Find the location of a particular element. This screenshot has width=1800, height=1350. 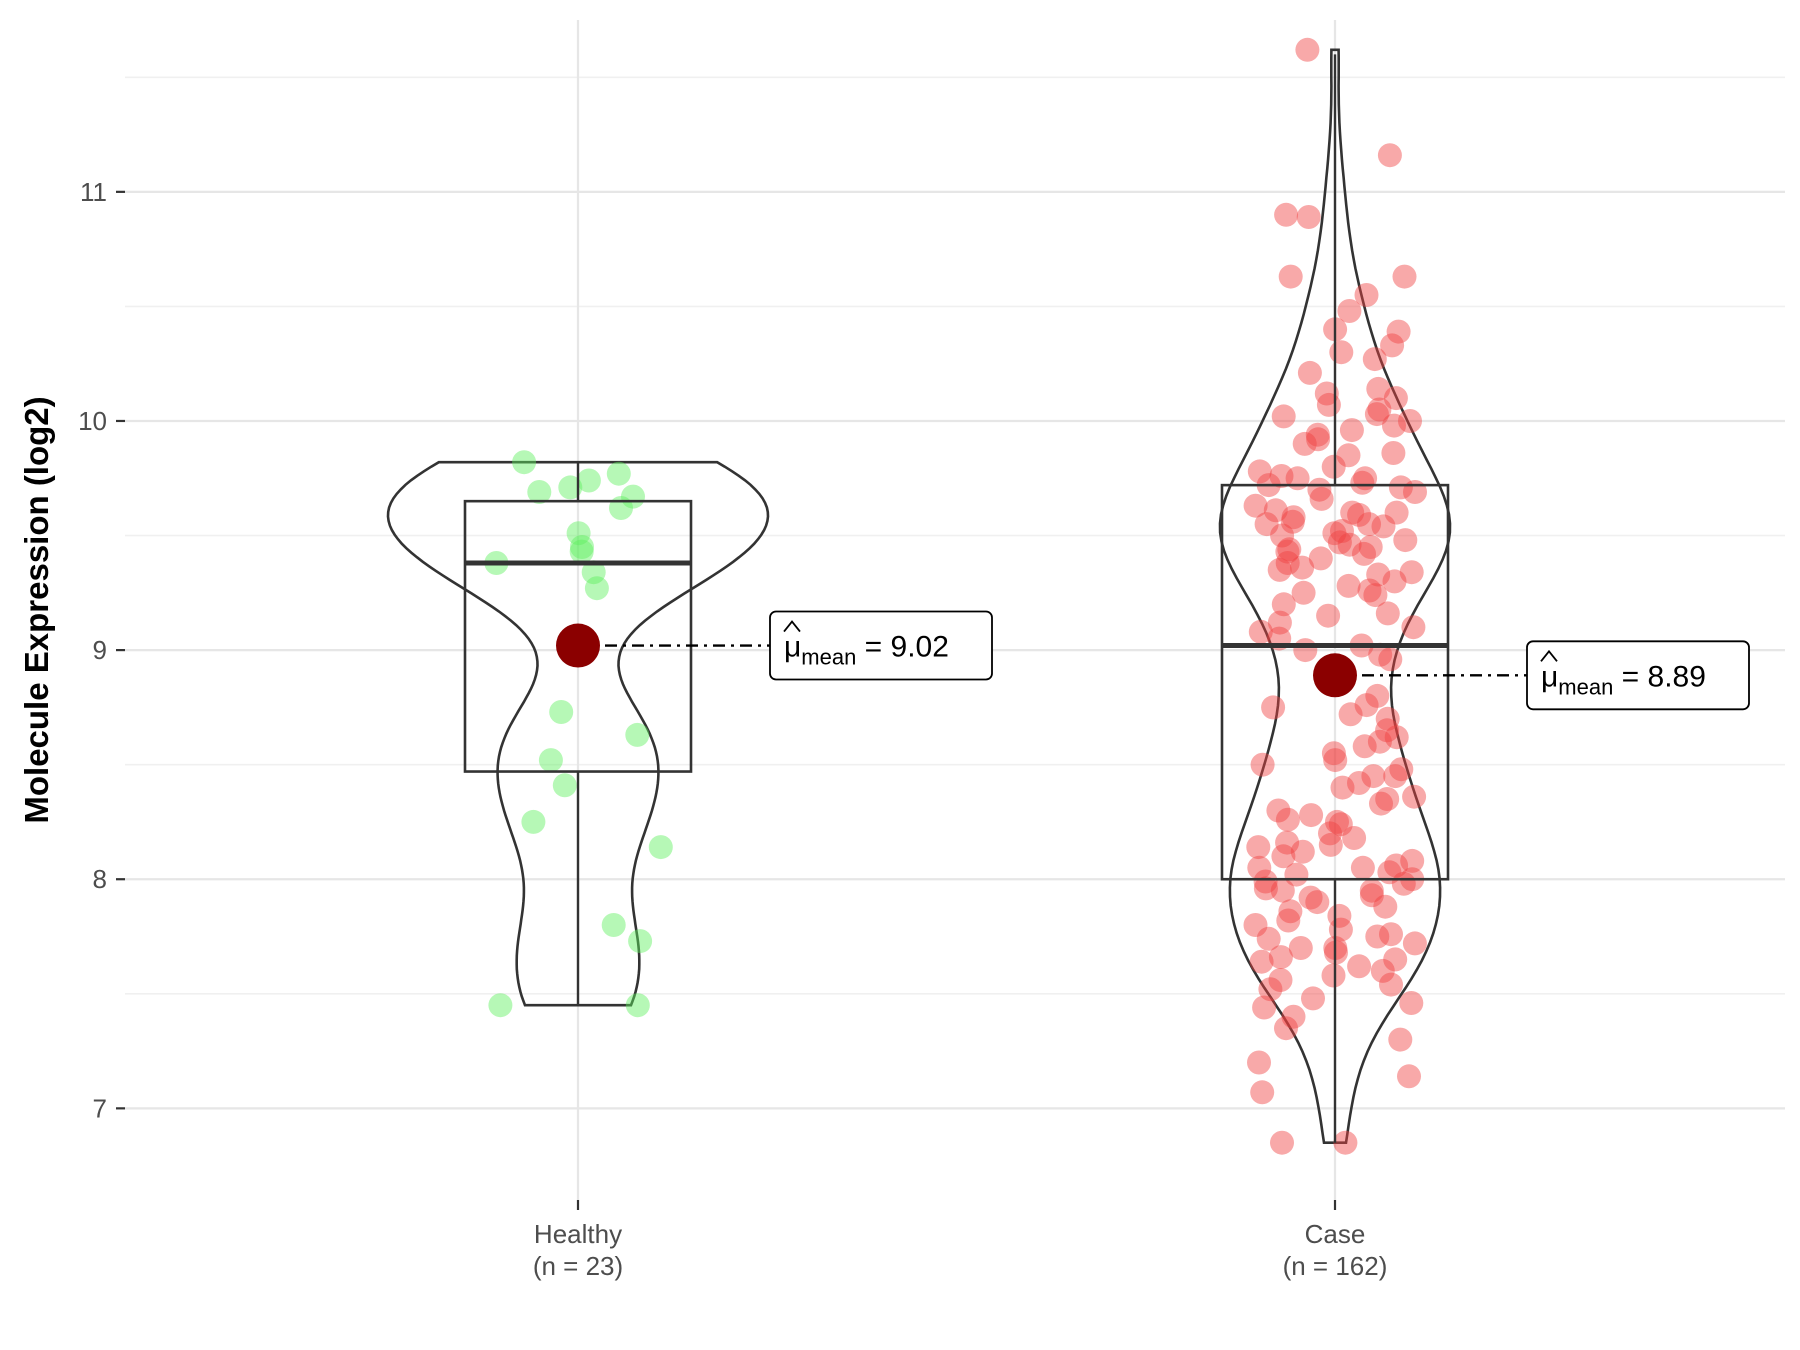

y-axis-title: Molecule Expression (log2) is located at coordinates (36, 609).